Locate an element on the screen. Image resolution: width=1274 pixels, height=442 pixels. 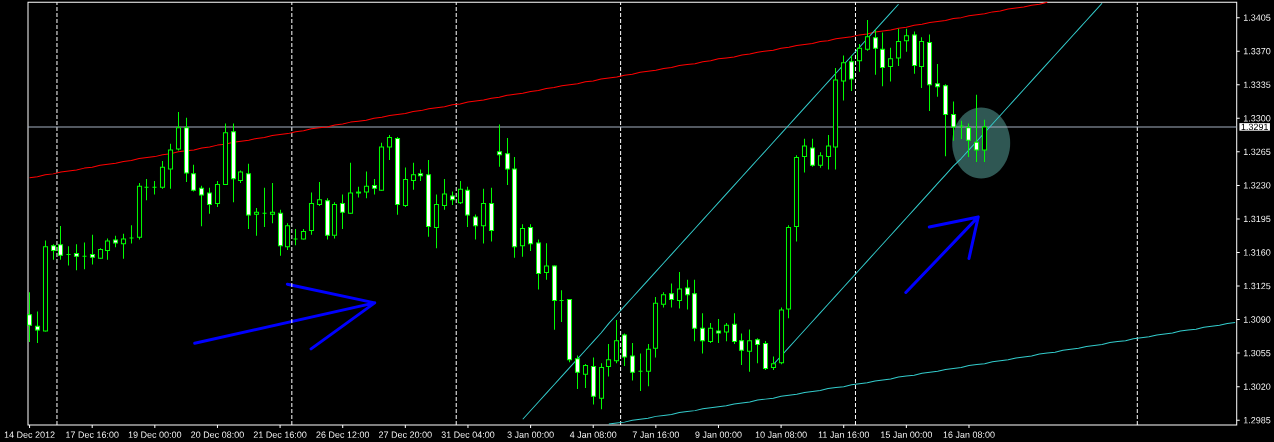
y-tick-label: 1.3230 is located at coordinates (1257, 185).